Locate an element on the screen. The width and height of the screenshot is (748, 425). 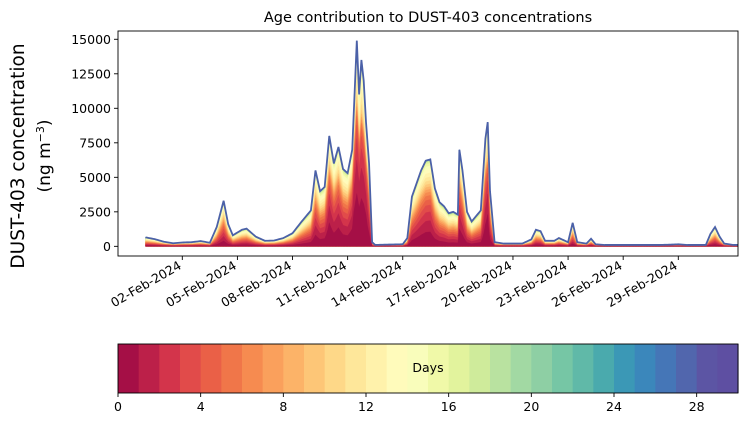
colorbar: Days 0 4 8 12 16 20 24 28 is located at coordinates (426, 378).